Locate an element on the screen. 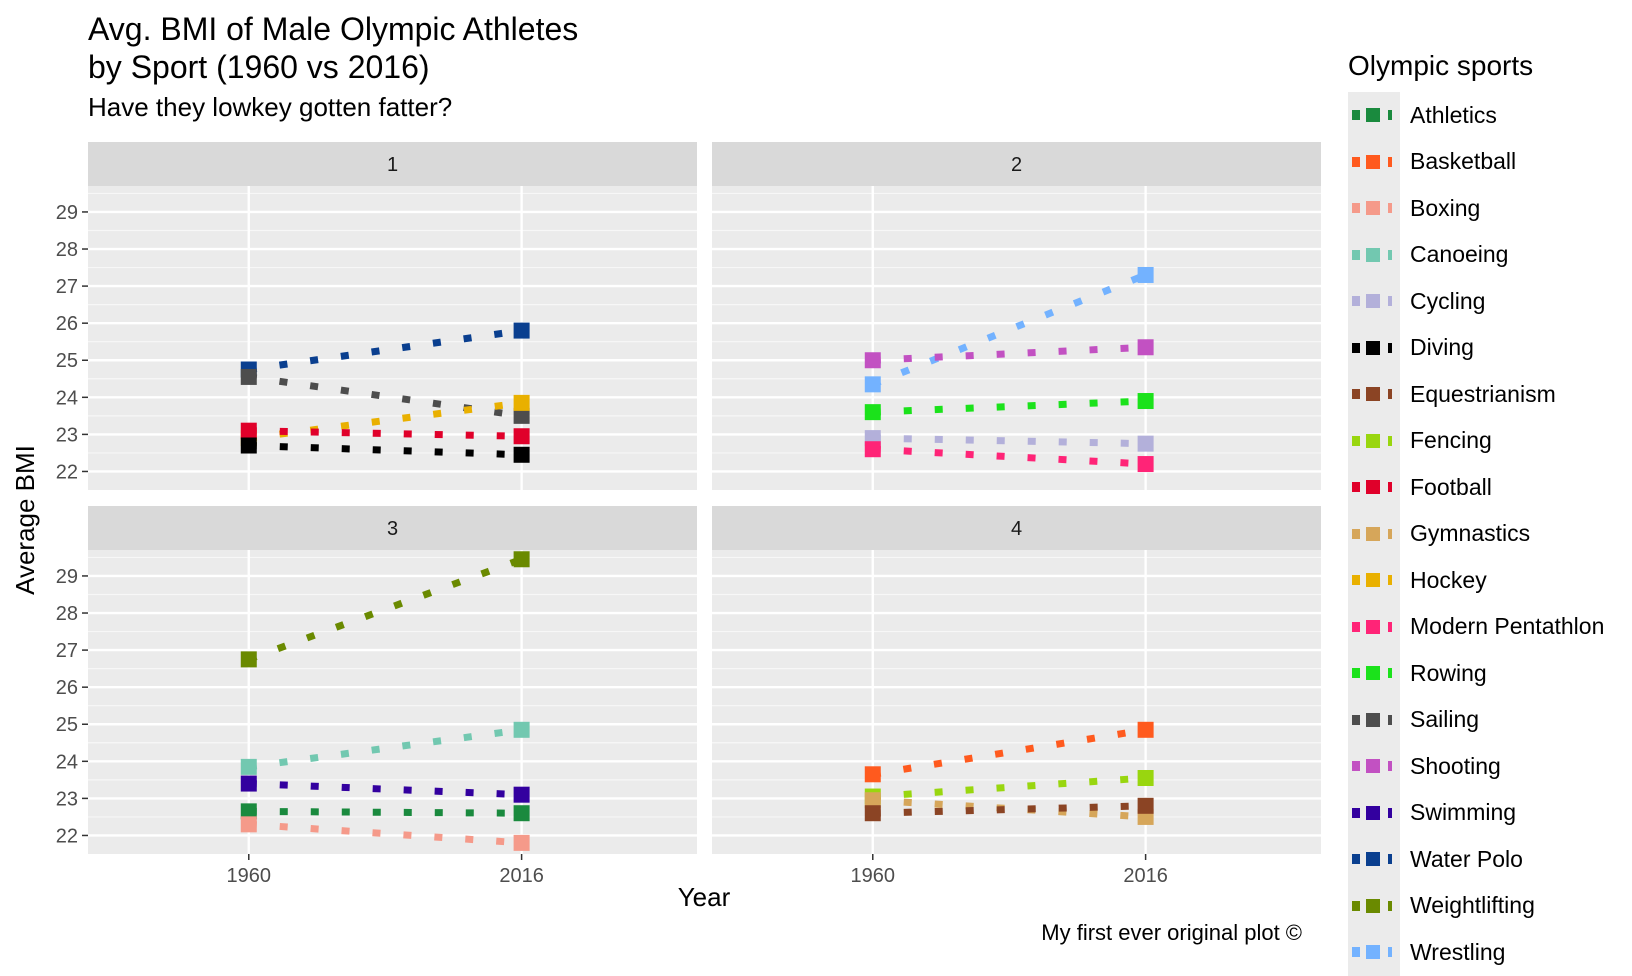  legend-label: Fencing is located at coordinates (1451, 440).